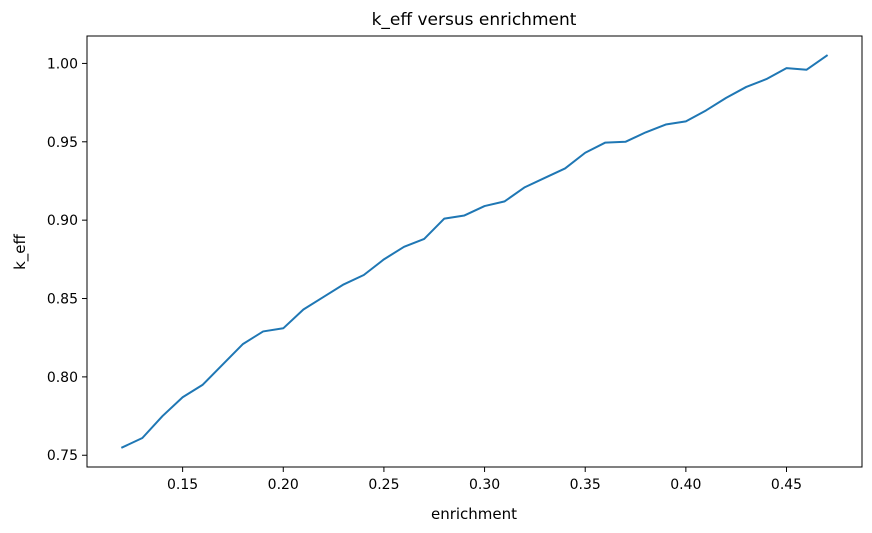 This screenshot has width=872, height=533. What do you see at coordinates (20, 251) in the screenshot?
I see `y-axis-label: k_eff` at bounding box center [20, 251].